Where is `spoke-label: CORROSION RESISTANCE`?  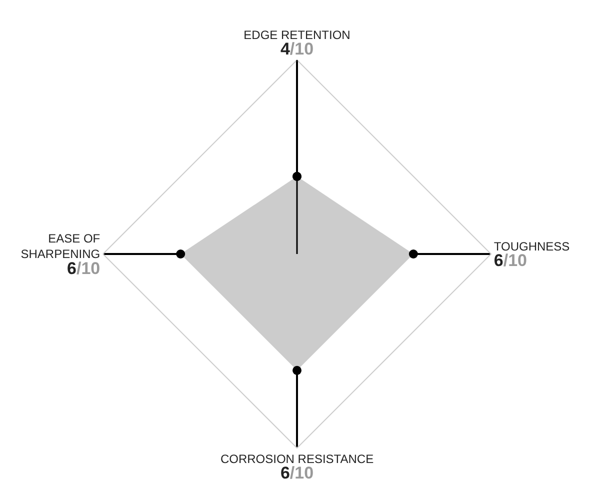
spoke-label: CORROSION RESISTANCE is located at coordinates (297, 459).